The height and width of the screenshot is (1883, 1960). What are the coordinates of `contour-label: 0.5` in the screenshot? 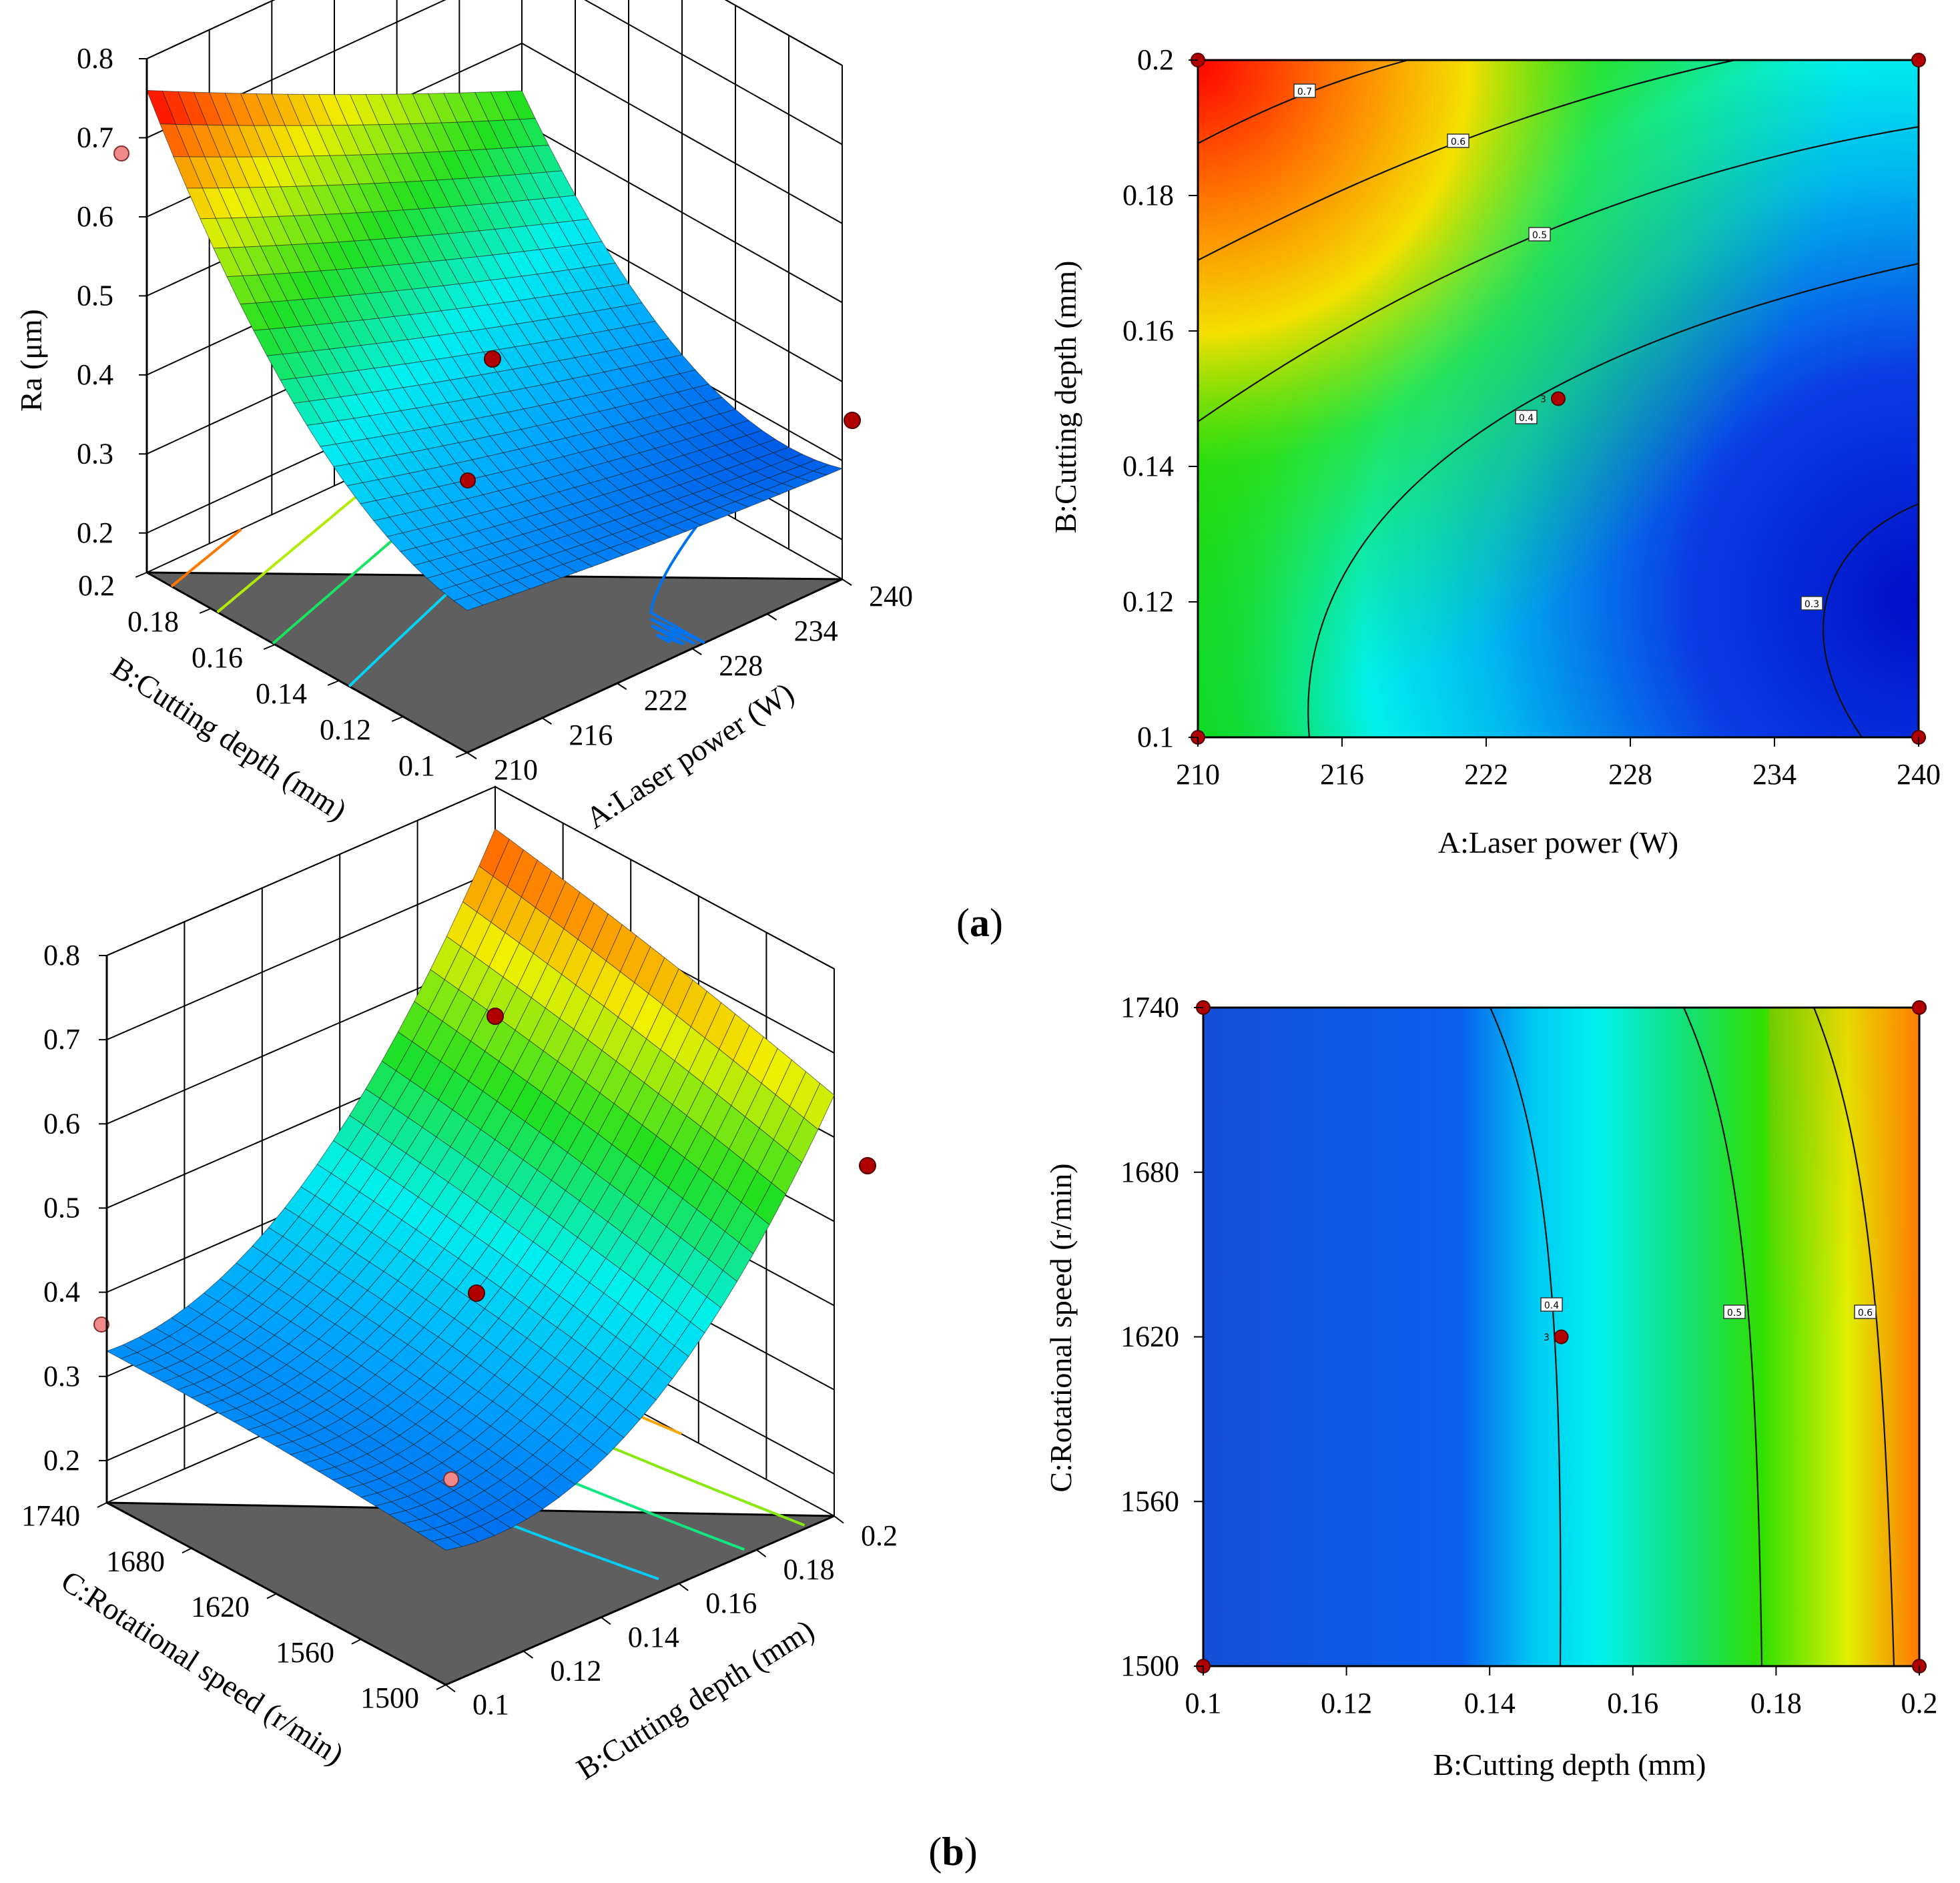 It's located at (1734, 1312).